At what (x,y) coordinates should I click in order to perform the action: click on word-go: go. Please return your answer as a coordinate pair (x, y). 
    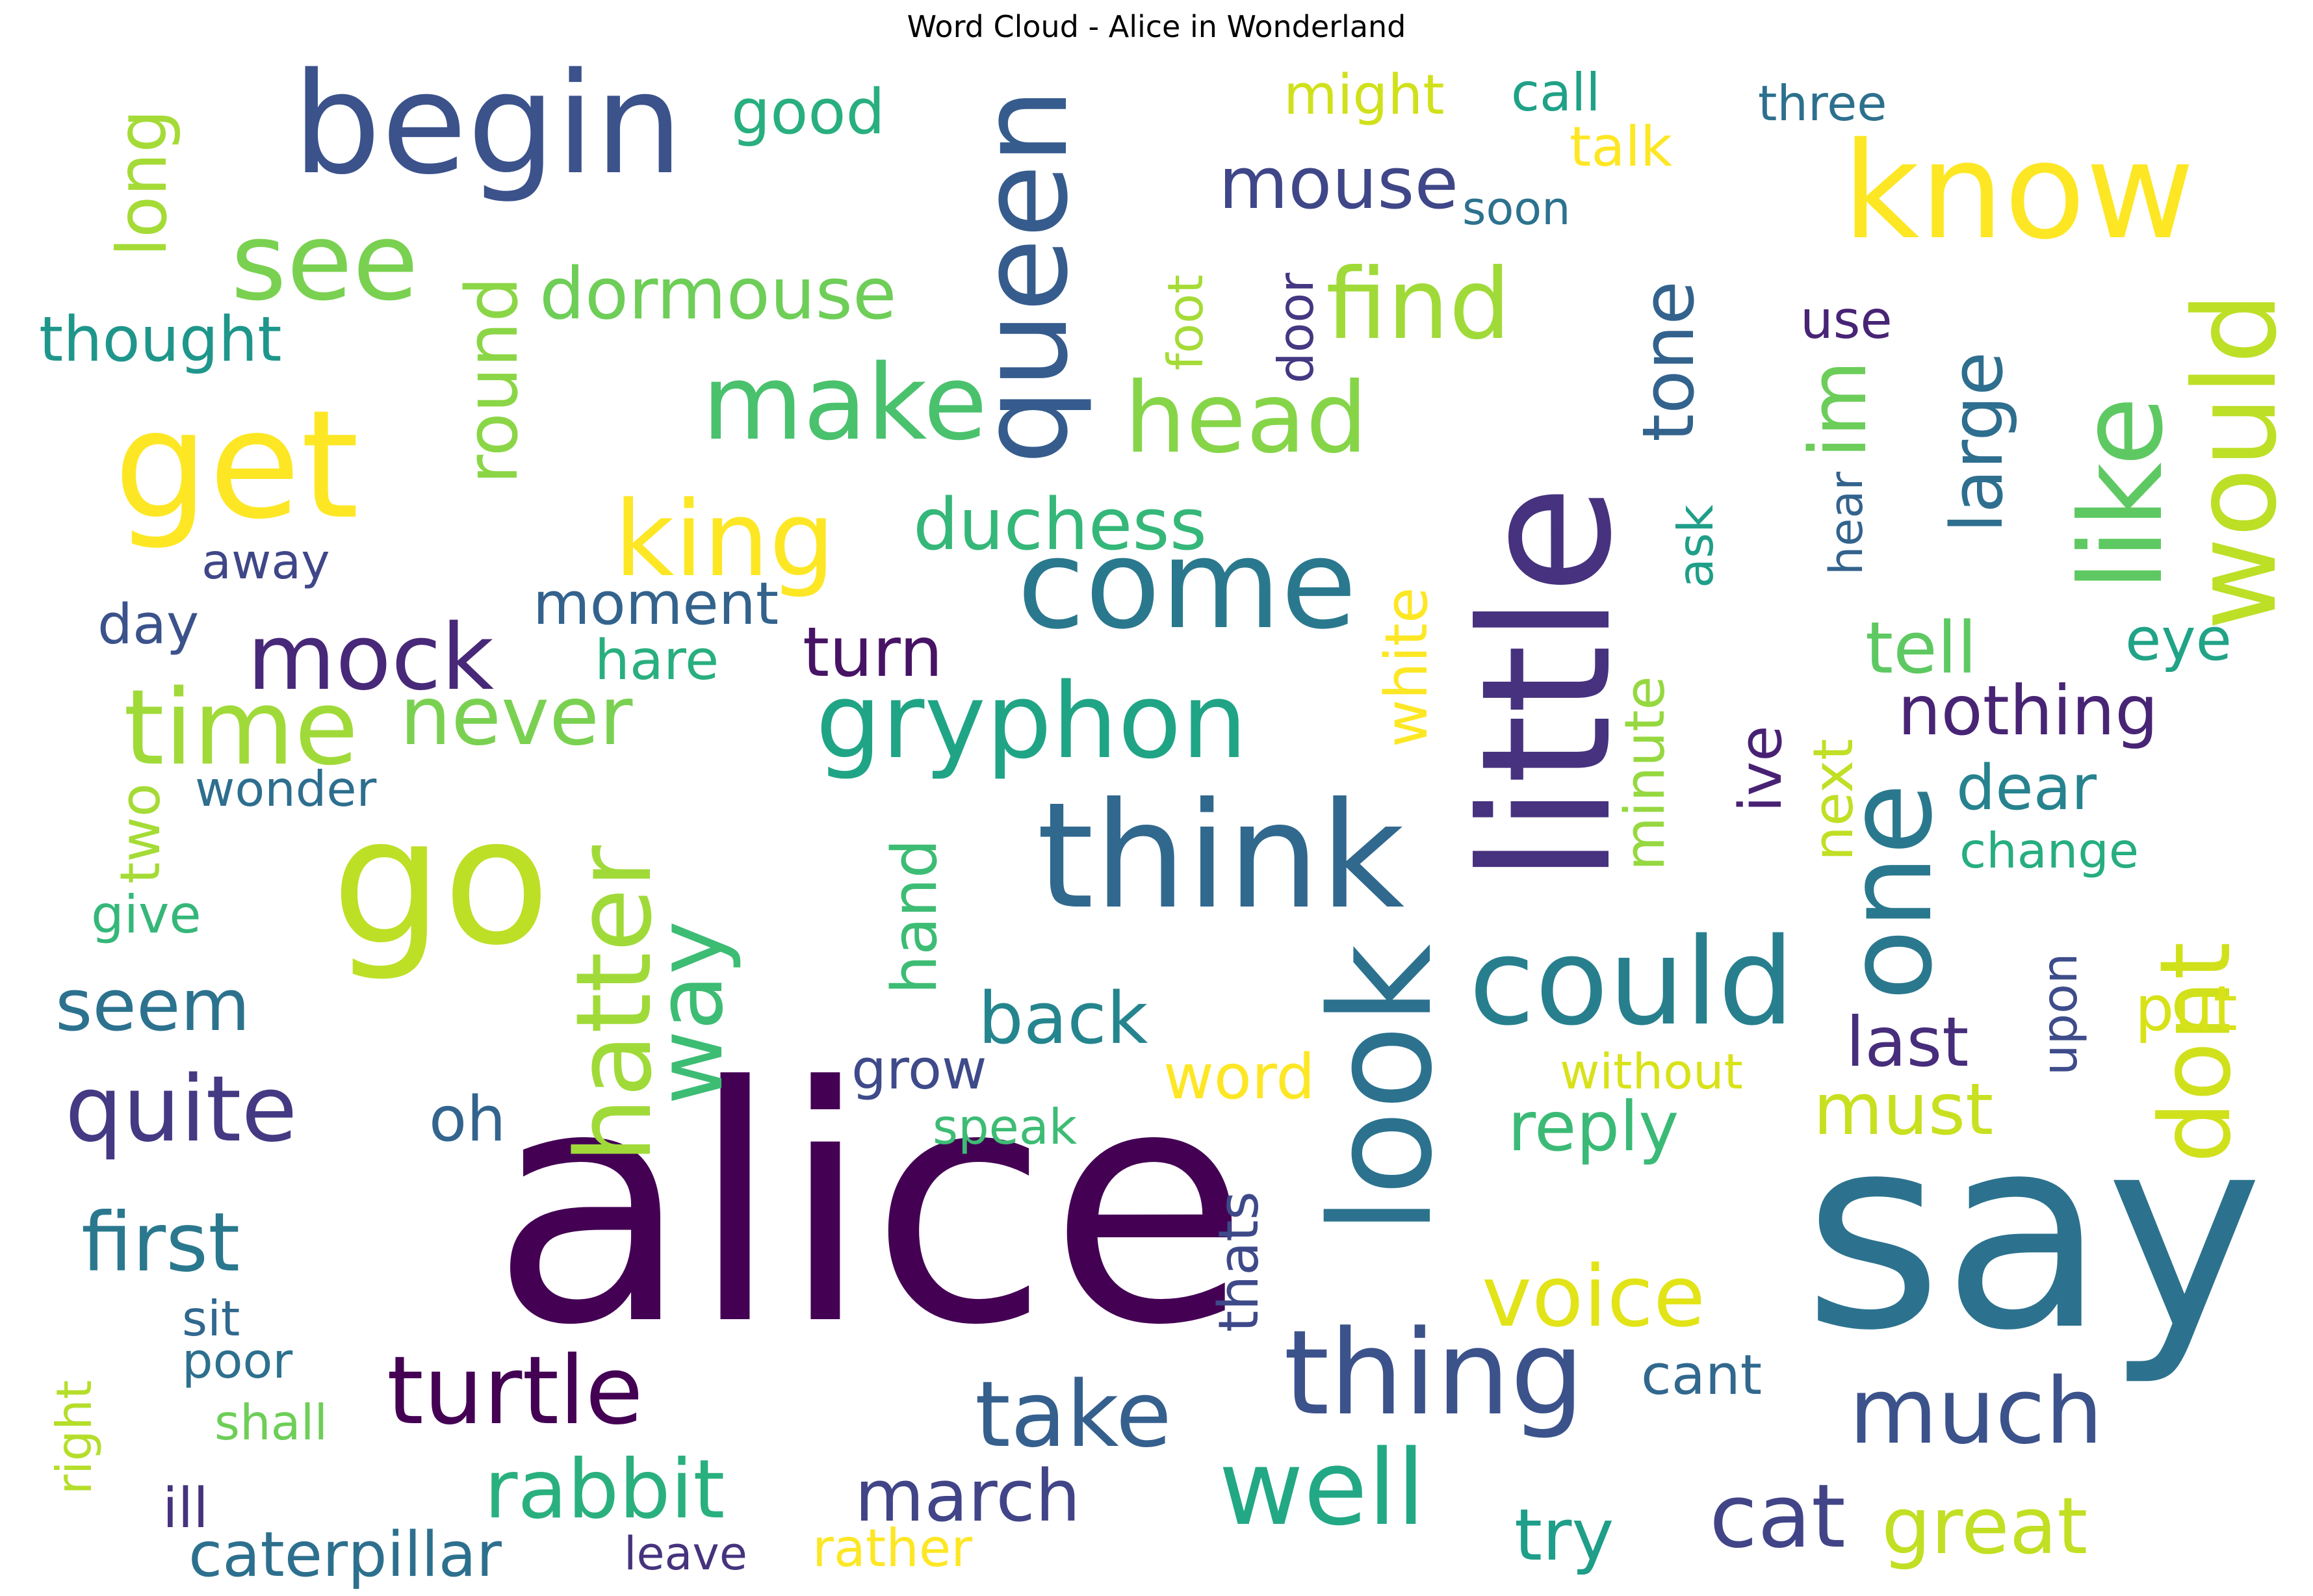
    Looking at the image, I should click on (441, 881).